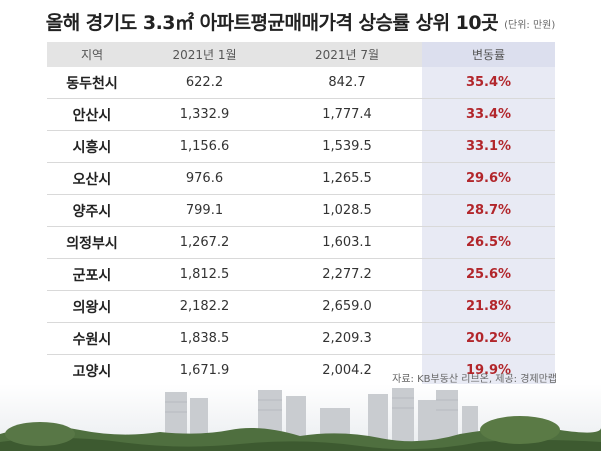 The height and width of the screenshot is (451, 601). Describe the element at coordinates (204, 242) in the screenshot. I see `jan-price-cell: 1,267.2` at that location.